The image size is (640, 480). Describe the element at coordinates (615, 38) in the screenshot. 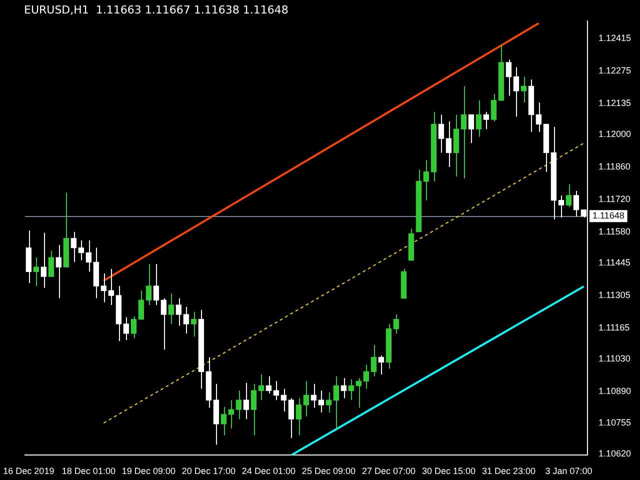

I see `y-tick-label: 1.12415` at that location.